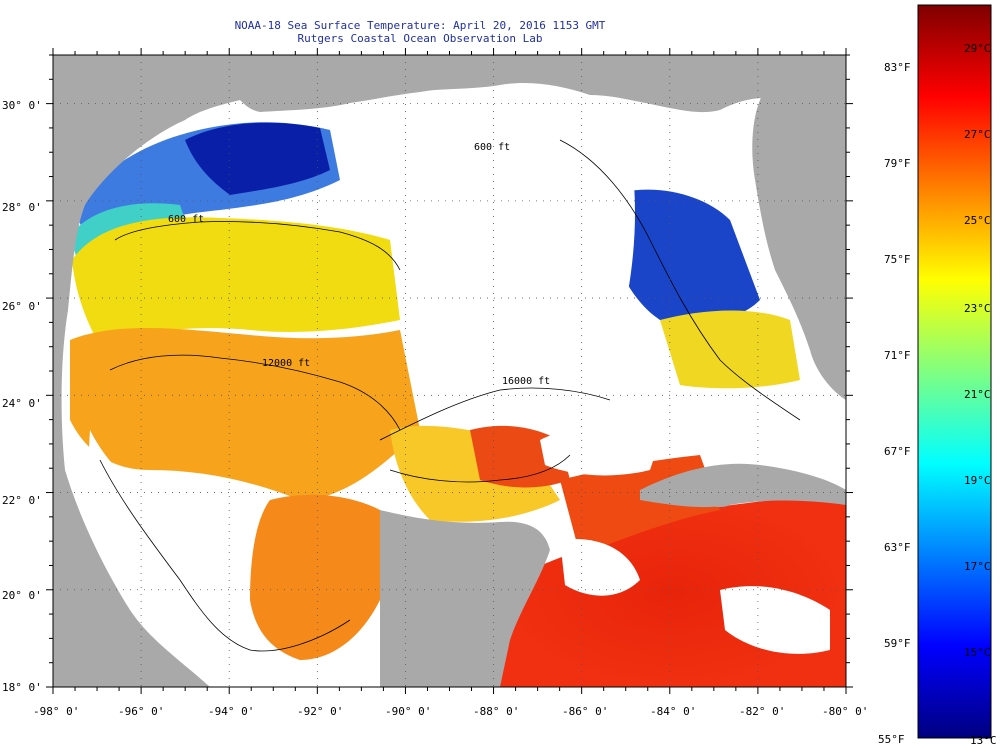  What do you see at coordinates (22, 306) in the screenshot?
I see `lat-label: 26° 0'` at bounding box center [22, 306].